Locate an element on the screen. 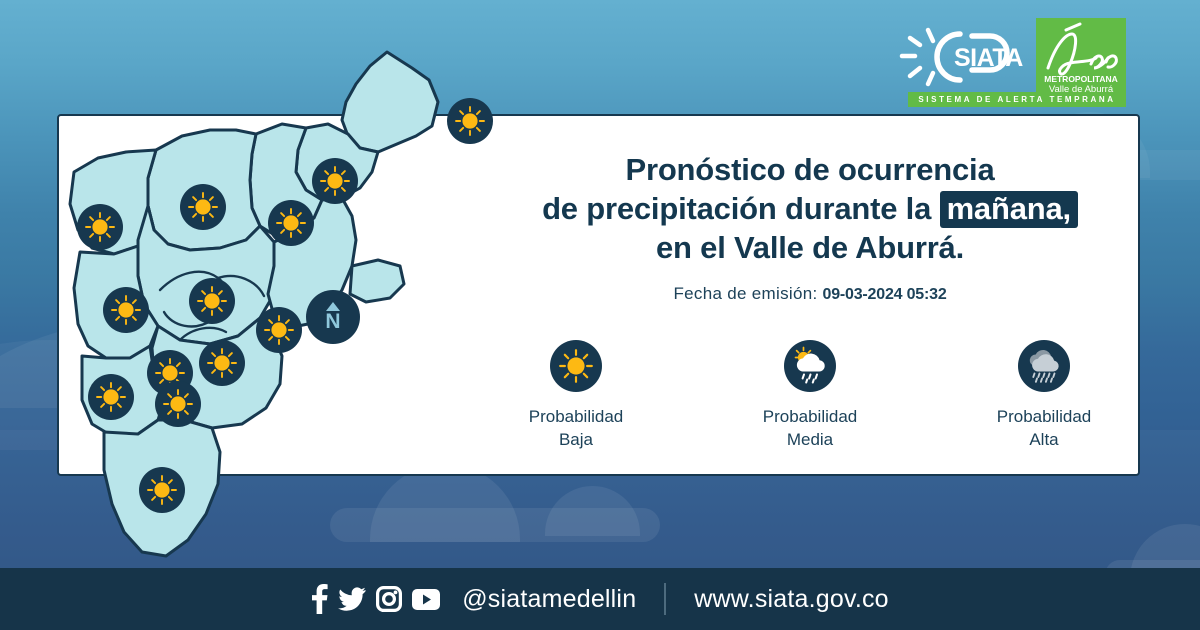 The height and width of the screenshot is (630, 1200). svg-text: METROPOLITANA is located at coordinates (1081, 79).